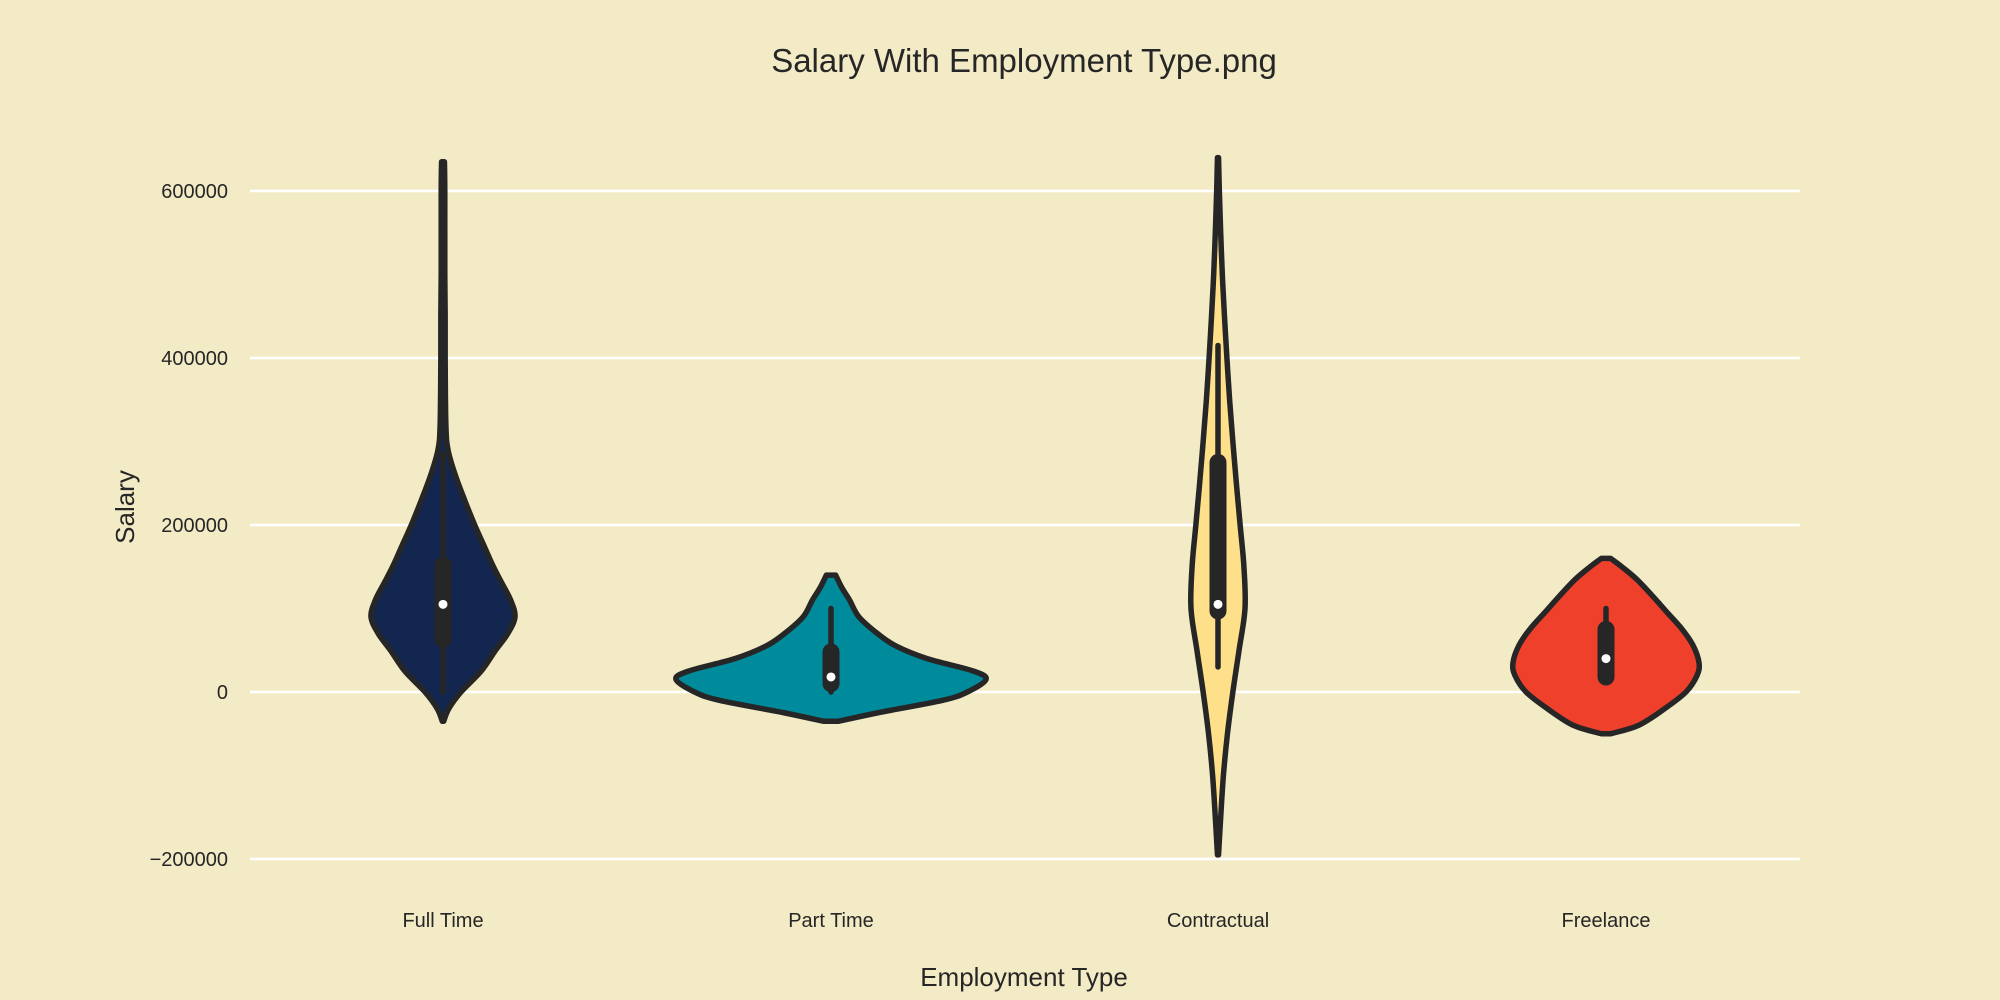  Describe the element at coordinates (1606, 646) in the screenshot. I see `violin-freelance` at that location.